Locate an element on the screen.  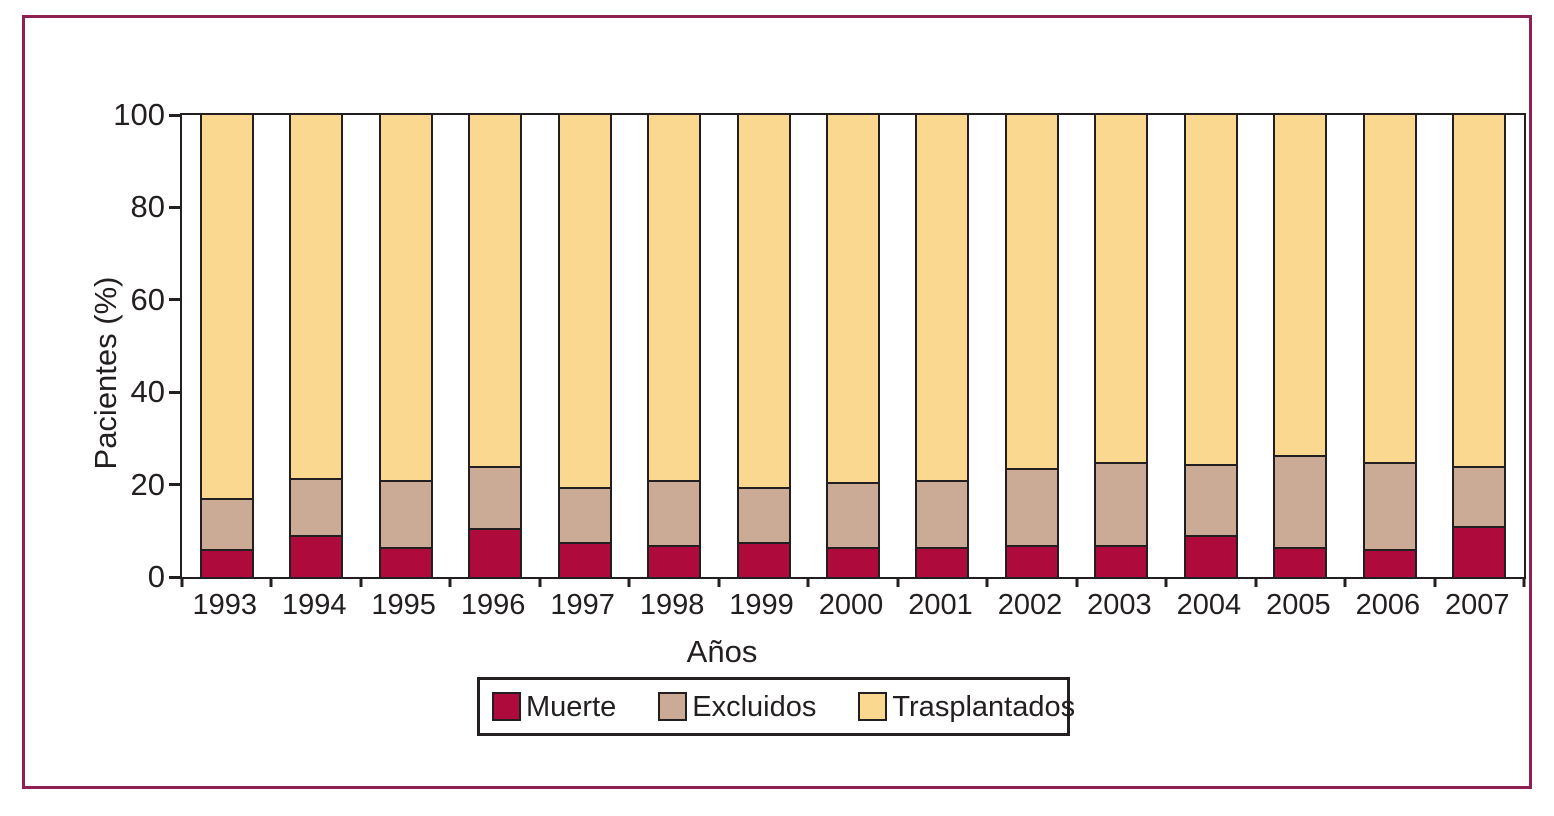
bar-slot-2002 is located at coordinates (1031, 346).